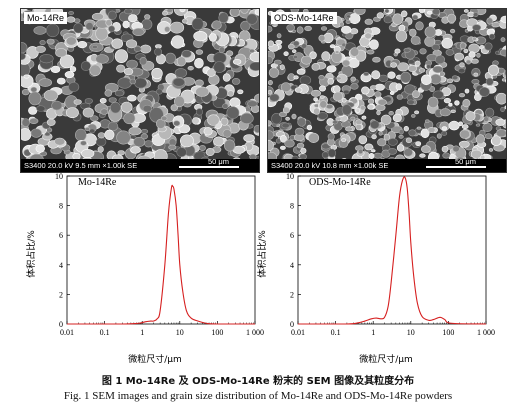  I want to click on plot-label-right: ODS-Mo-14Re, so click(340, 182).